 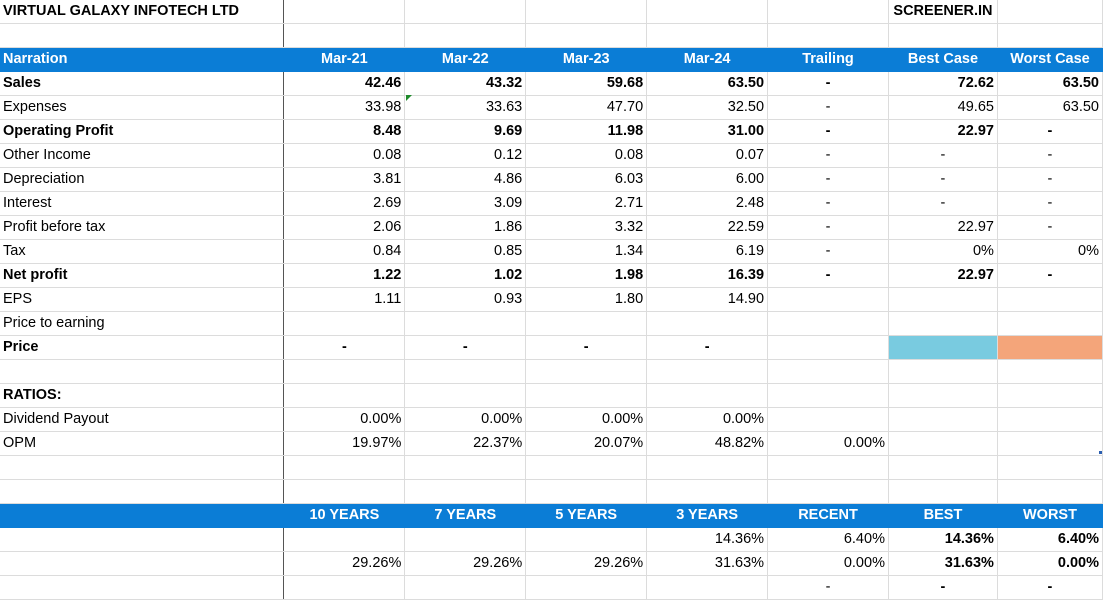 What do you see at coordinates (707, 443) in the screenshot?
I see `value-cell: 48.82%` at bounding box center [707, 443].